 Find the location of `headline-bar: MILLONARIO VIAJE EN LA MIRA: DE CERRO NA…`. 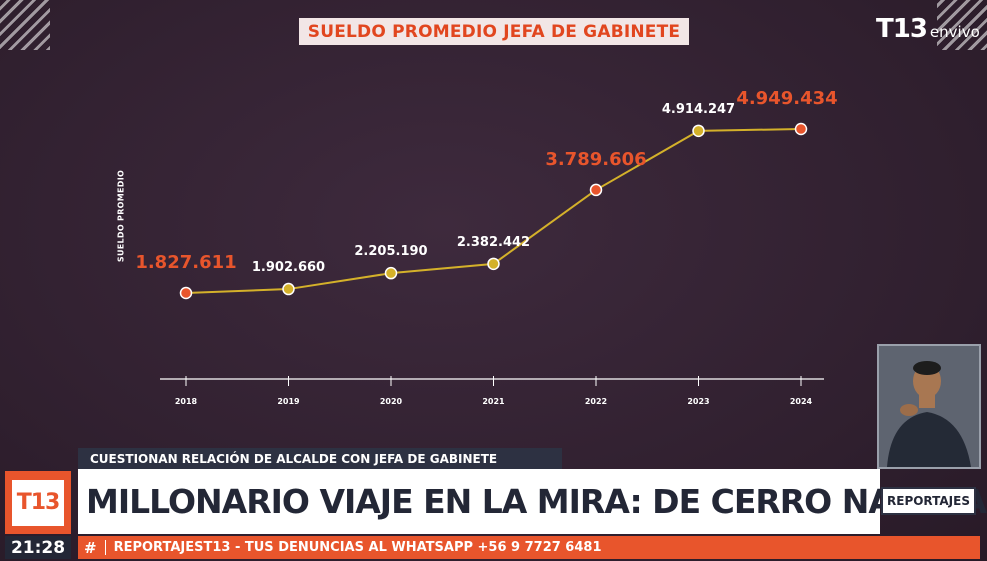

headline-bar: MILLONARIO VIAJE EN LA MIRA: DE CERRO NA… is located at coordinates (532, 501).